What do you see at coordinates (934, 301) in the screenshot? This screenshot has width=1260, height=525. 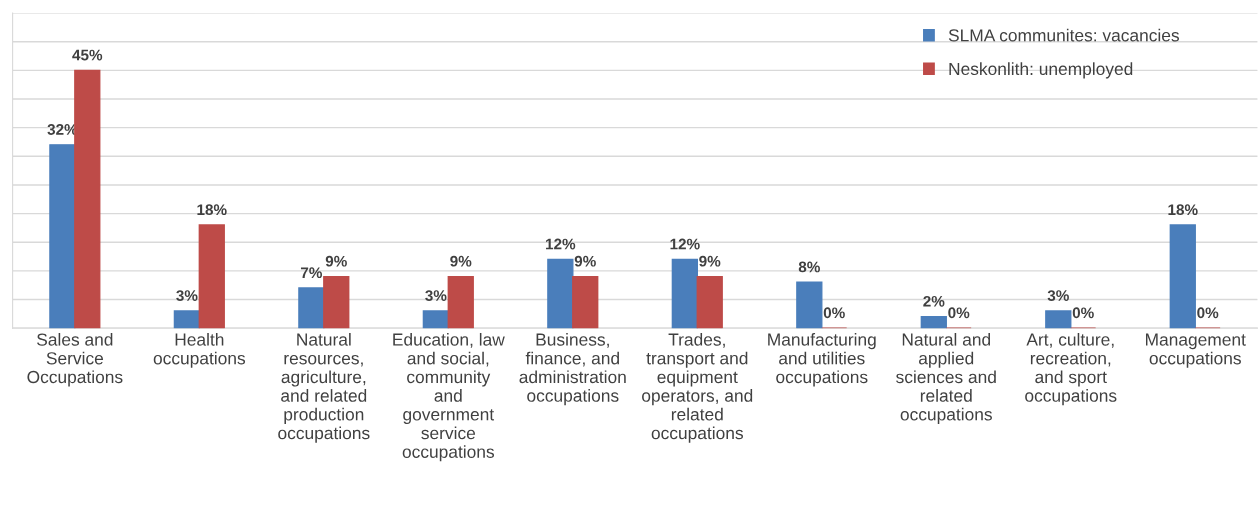 I see `data-label: 2%` at bounding box center [934, 301].